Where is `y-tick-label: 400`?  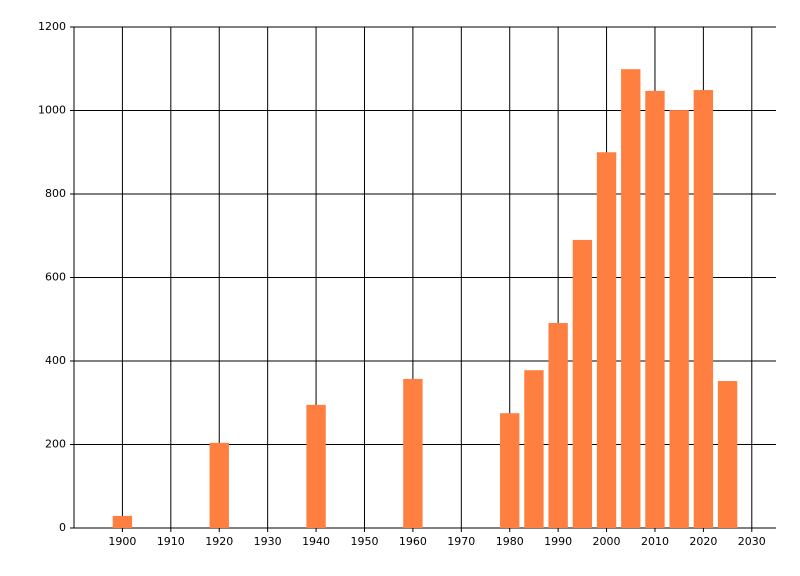
y-tick-label: 400 is located at coordinates (55, 360).